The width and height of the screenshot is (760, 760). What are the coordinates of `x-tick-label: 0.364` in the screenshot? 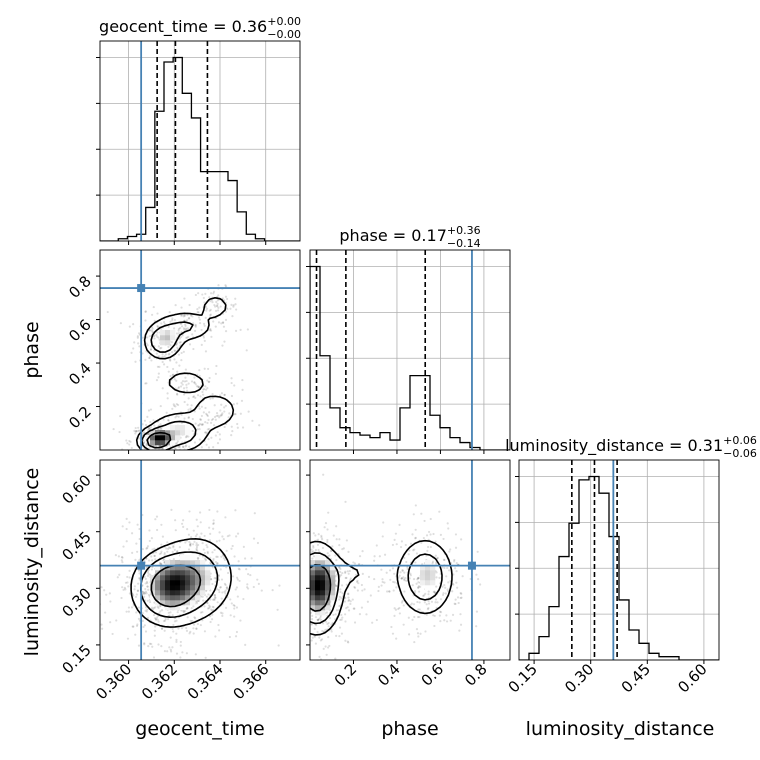 It's located at (205, 681).